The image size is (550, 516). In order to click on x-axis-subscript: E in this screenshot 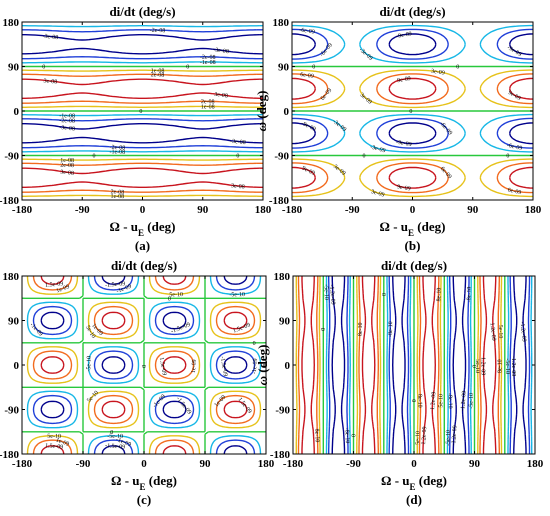, I will do `click(141, 233)`.